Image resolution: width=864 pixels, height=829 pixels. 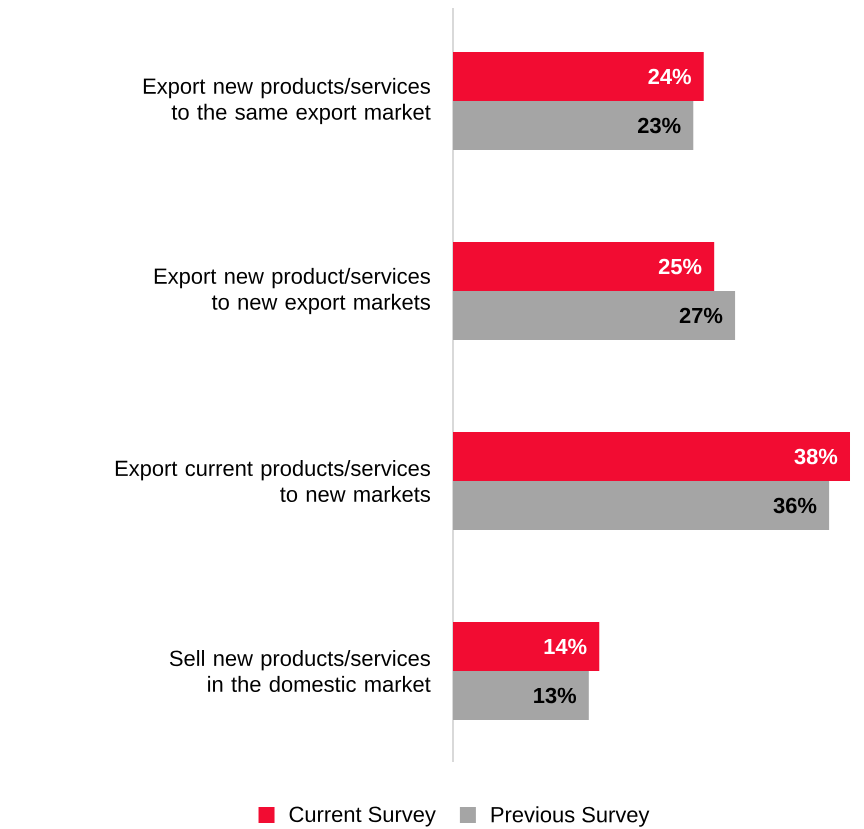 I want to click on data-label: 23%, so click(x=659, y=126).